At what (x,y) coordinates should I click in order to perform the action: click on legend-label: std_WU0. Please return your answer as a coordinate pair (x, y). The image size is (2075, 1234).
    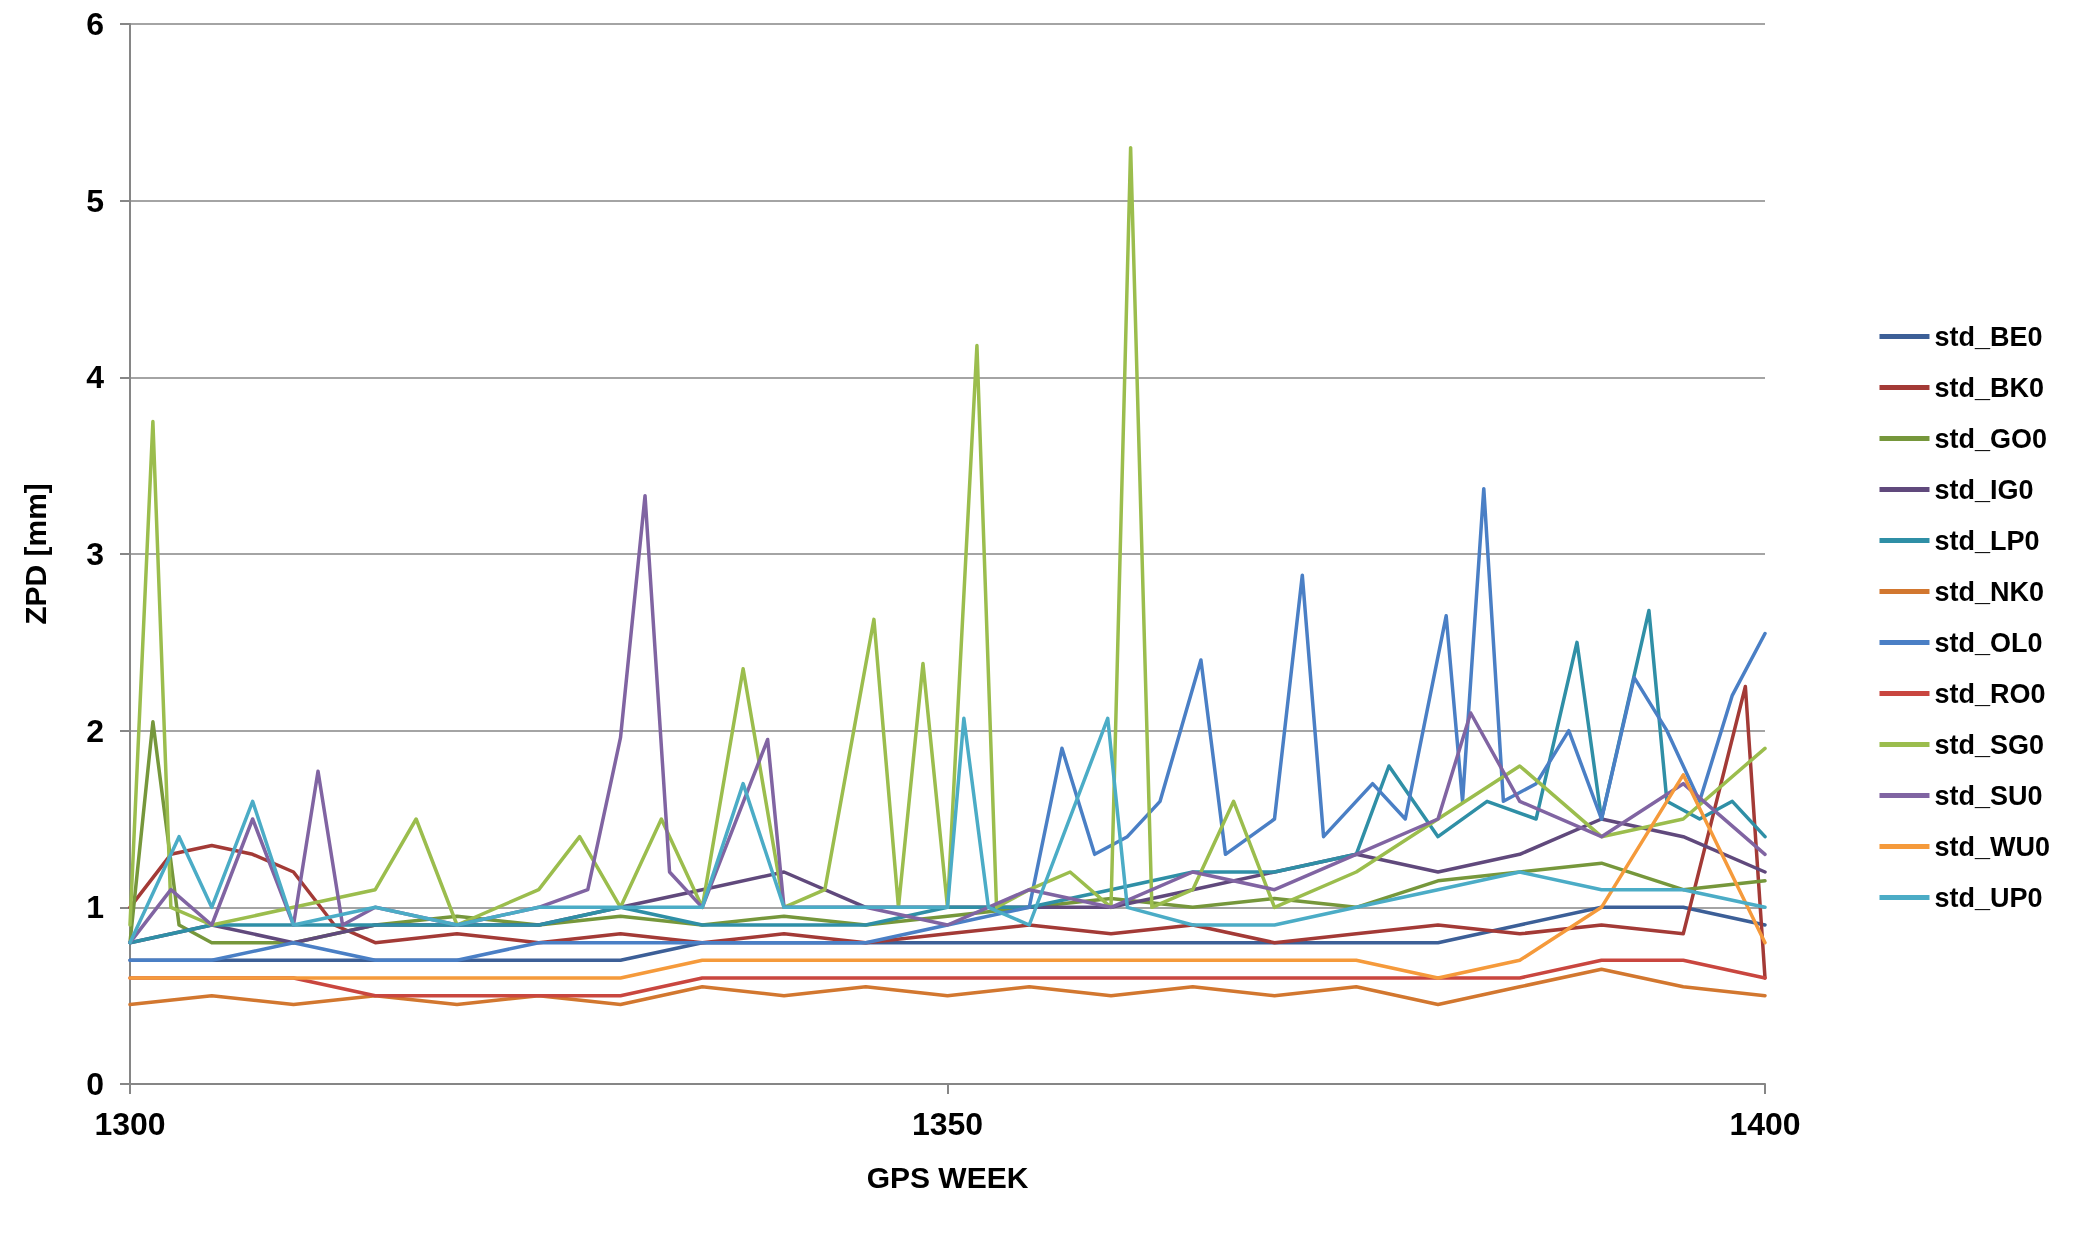
    Looking at the image, I should click on (1992, 846).